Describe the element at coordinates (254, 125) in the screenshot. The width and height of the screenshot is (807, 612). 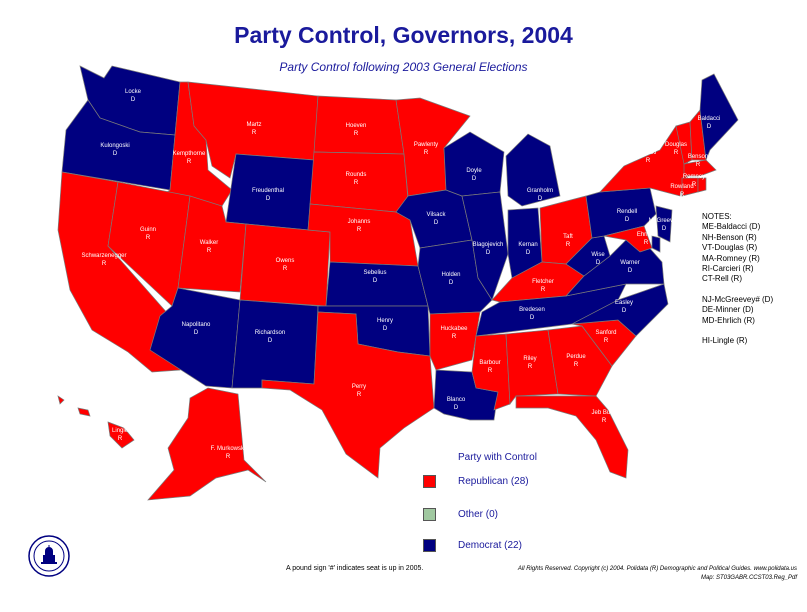
I see `governor-label-MT: Martz` at that location.